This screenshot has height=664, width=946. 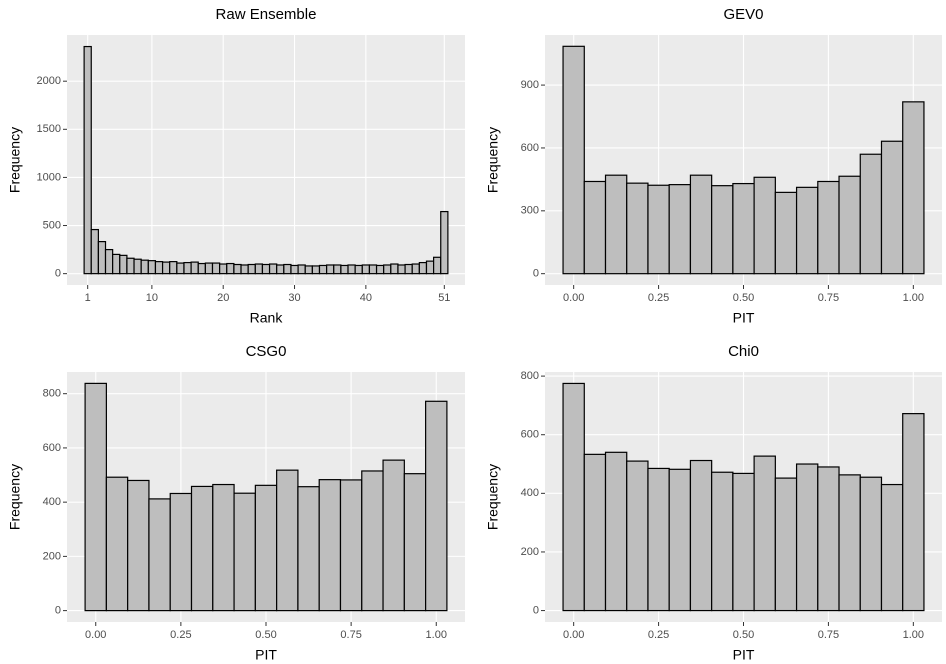 I want to click on x-tick-label: 30, so click(x=294, y=298).